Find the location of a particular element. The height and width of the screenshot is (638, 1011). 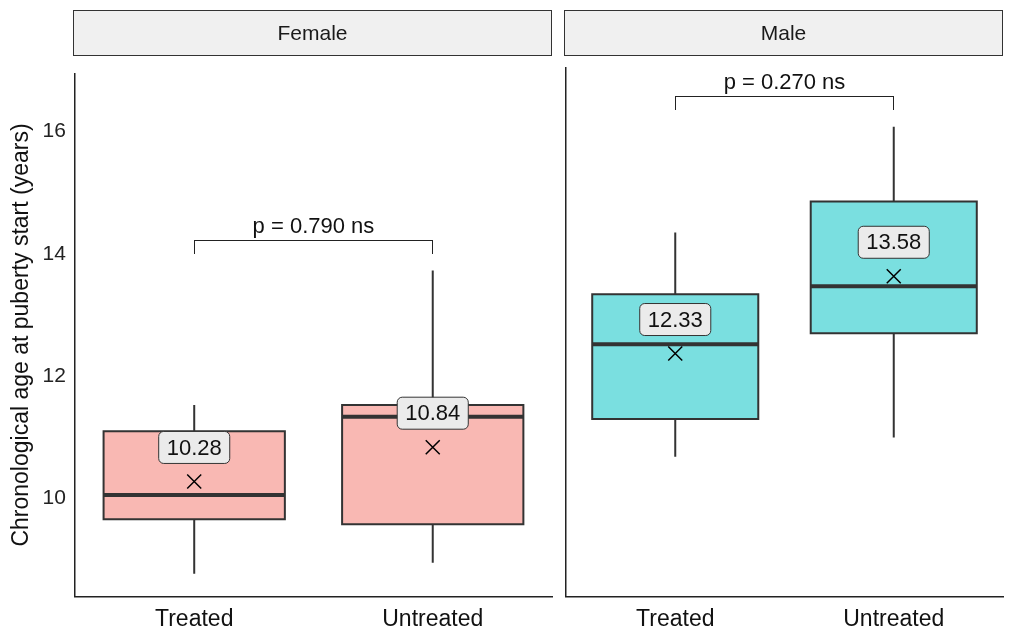

annotation: 13.58 is located at coordinates (894, 242).